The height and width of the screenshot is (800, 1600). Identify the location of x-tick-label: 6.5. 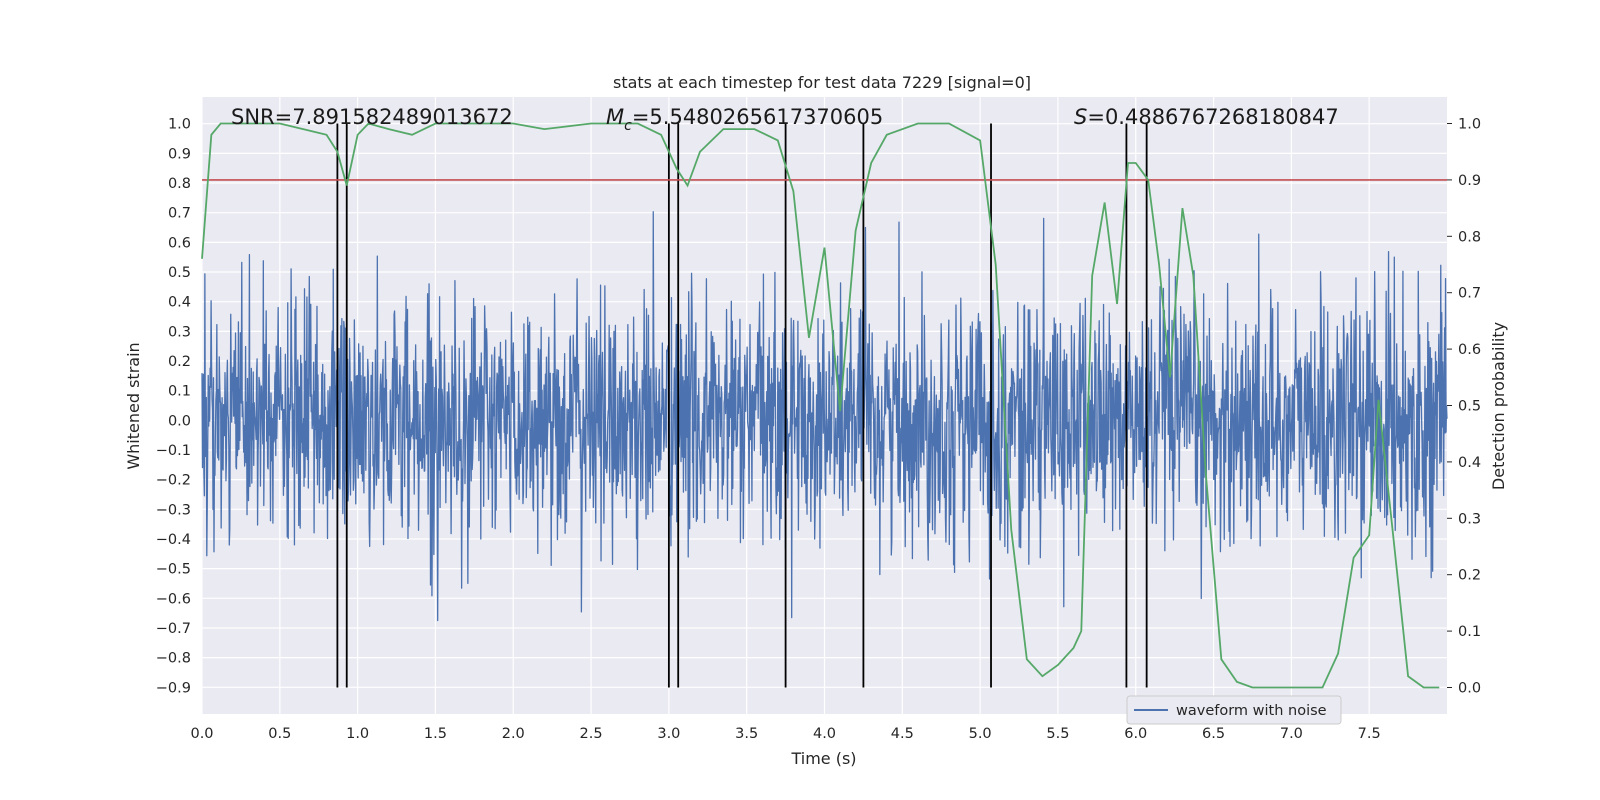
(1213, 734).